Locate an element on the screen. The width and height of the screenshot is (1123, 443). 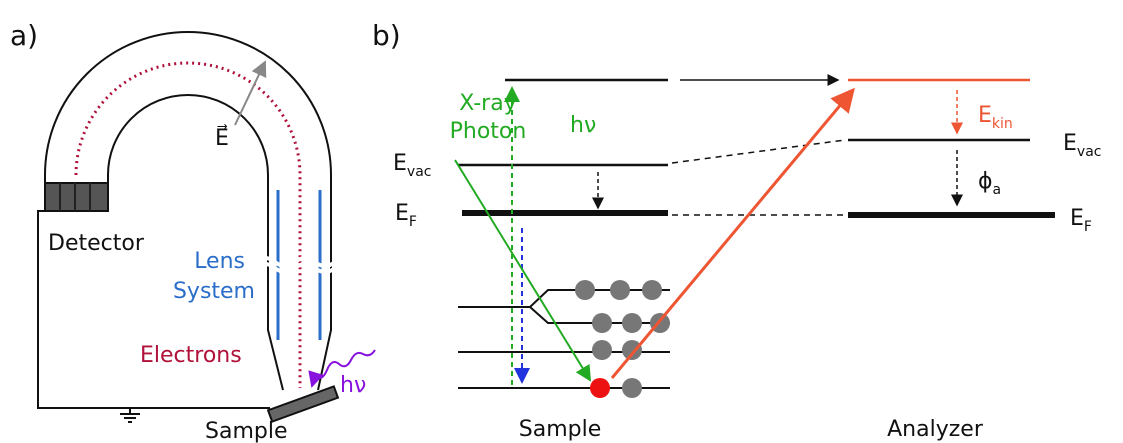
lens-label: Lens is located at coordinates (219, 261).